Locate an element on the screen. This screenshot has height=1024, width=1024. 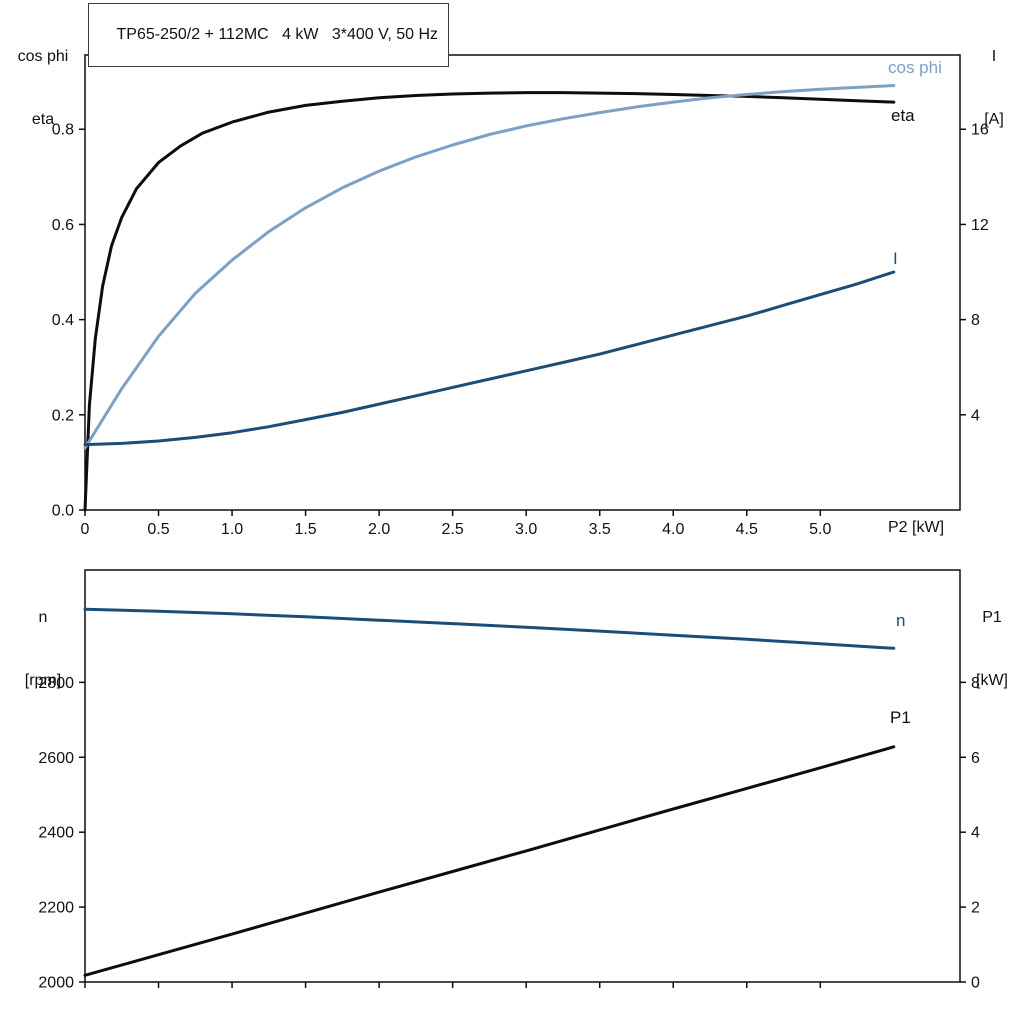
y-left-tick-label: 0.4 is located at coordinates (63, 320).